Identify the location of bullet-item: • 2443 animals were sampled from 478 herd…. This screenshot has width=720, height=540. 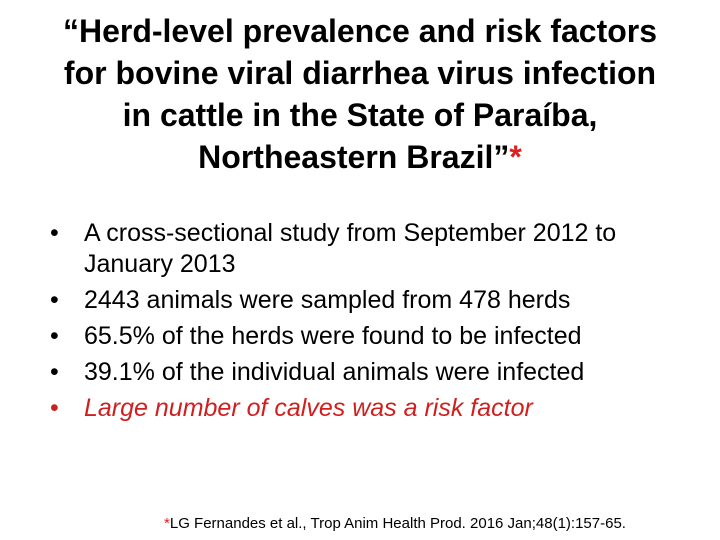
(373, 300).